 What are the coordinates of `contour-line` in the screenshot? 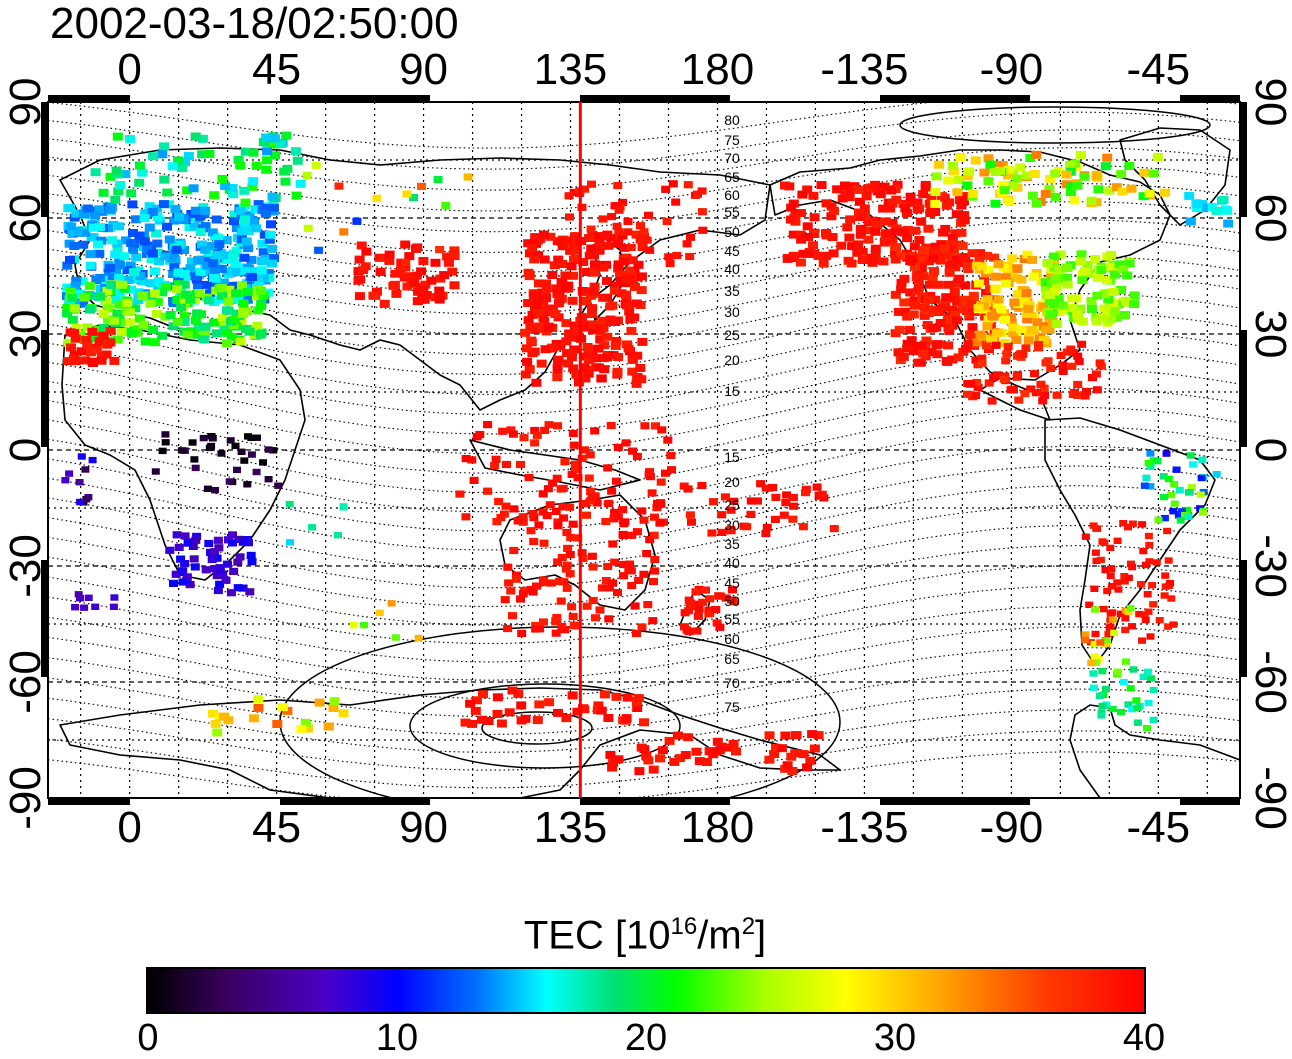 It's located at (644, 566).